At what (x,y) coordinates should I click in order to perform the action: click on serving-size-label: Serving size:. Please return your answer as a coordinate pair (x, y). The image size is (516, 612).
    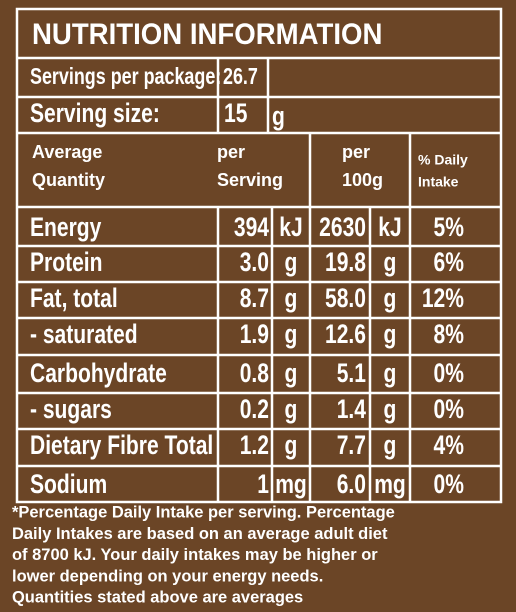
    Looking at the image, I should click on (95, 114).